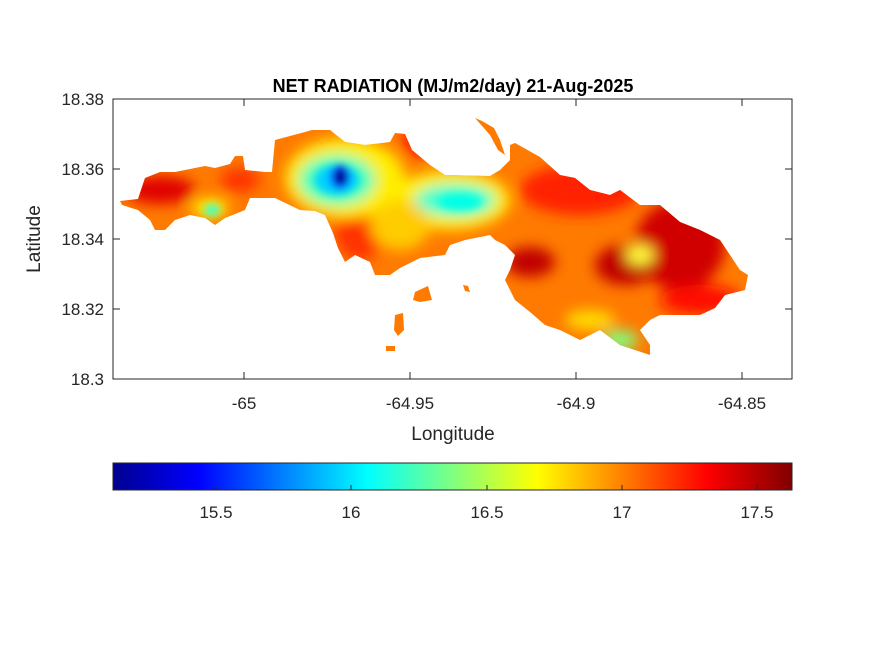  I want to click on x-tick-label: -64.95, so click(410, 403).